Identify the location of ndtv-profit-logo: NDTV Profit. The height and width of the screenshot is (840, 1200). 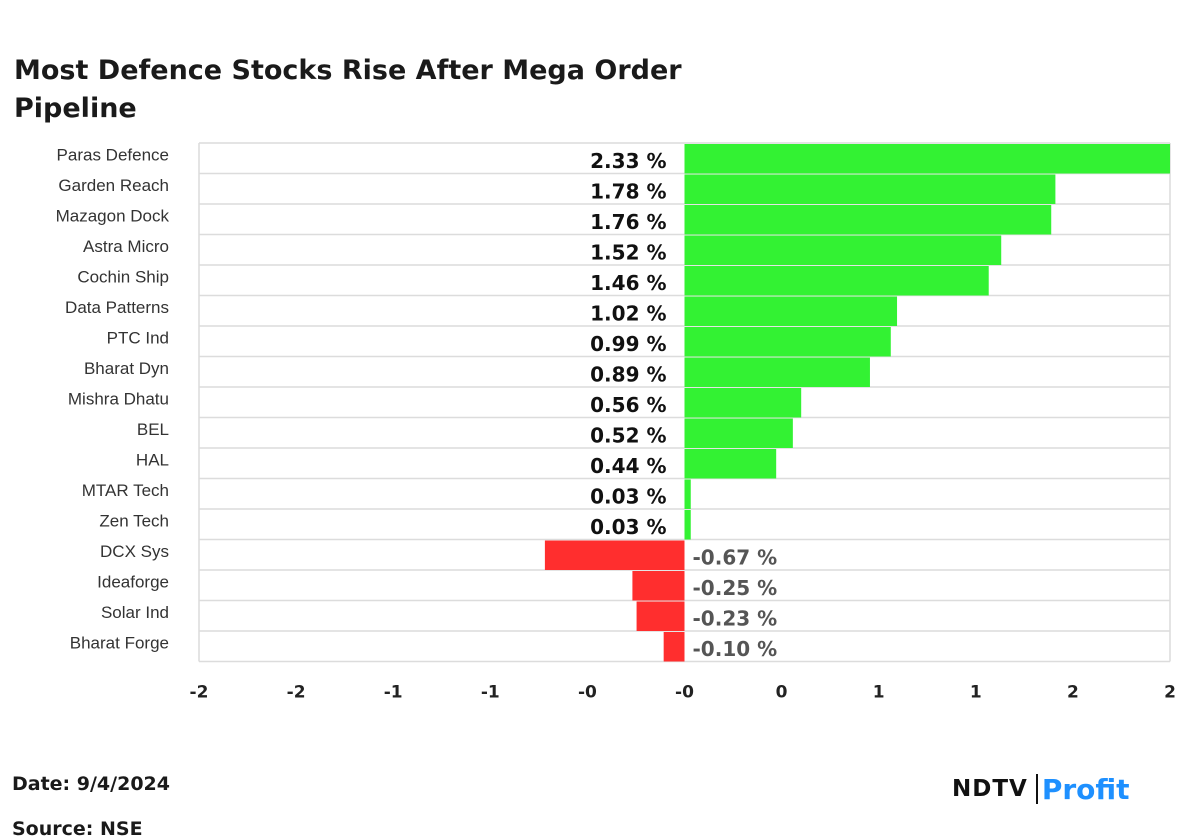
(1041, 789).